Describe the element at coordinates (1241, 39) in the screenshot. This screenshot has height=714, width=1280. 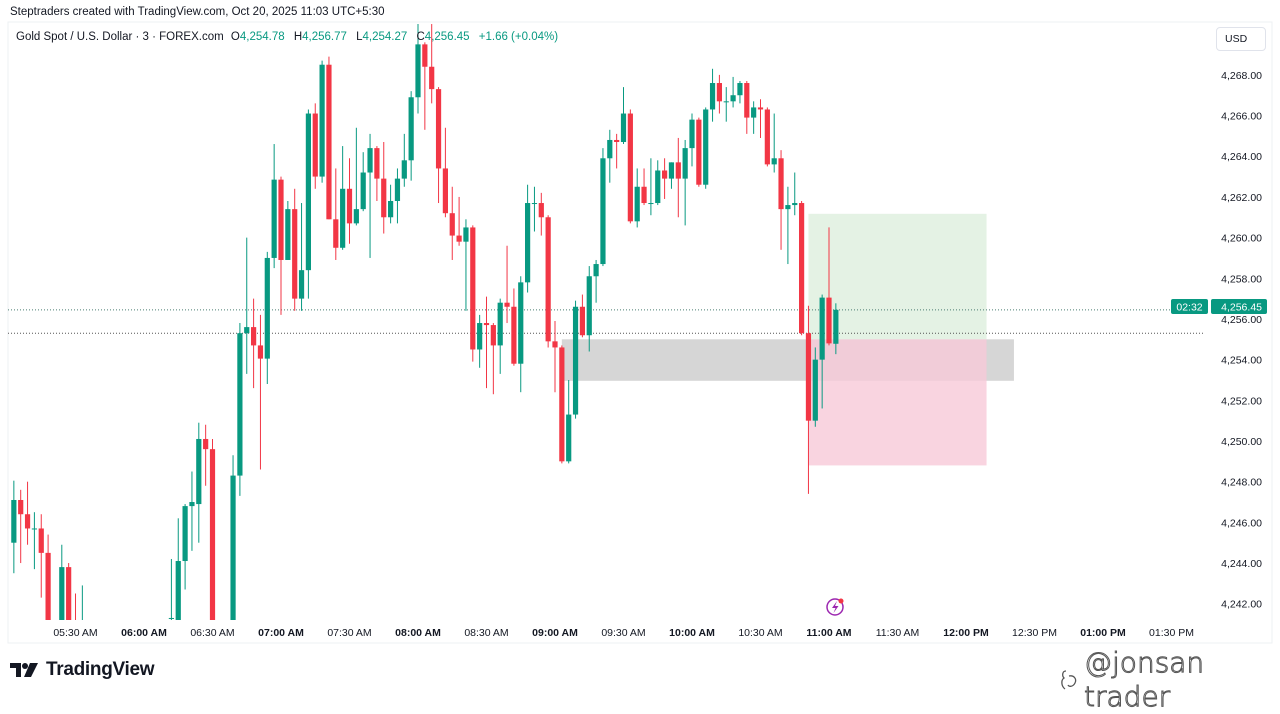
I see `currency-button: USD` at that location.